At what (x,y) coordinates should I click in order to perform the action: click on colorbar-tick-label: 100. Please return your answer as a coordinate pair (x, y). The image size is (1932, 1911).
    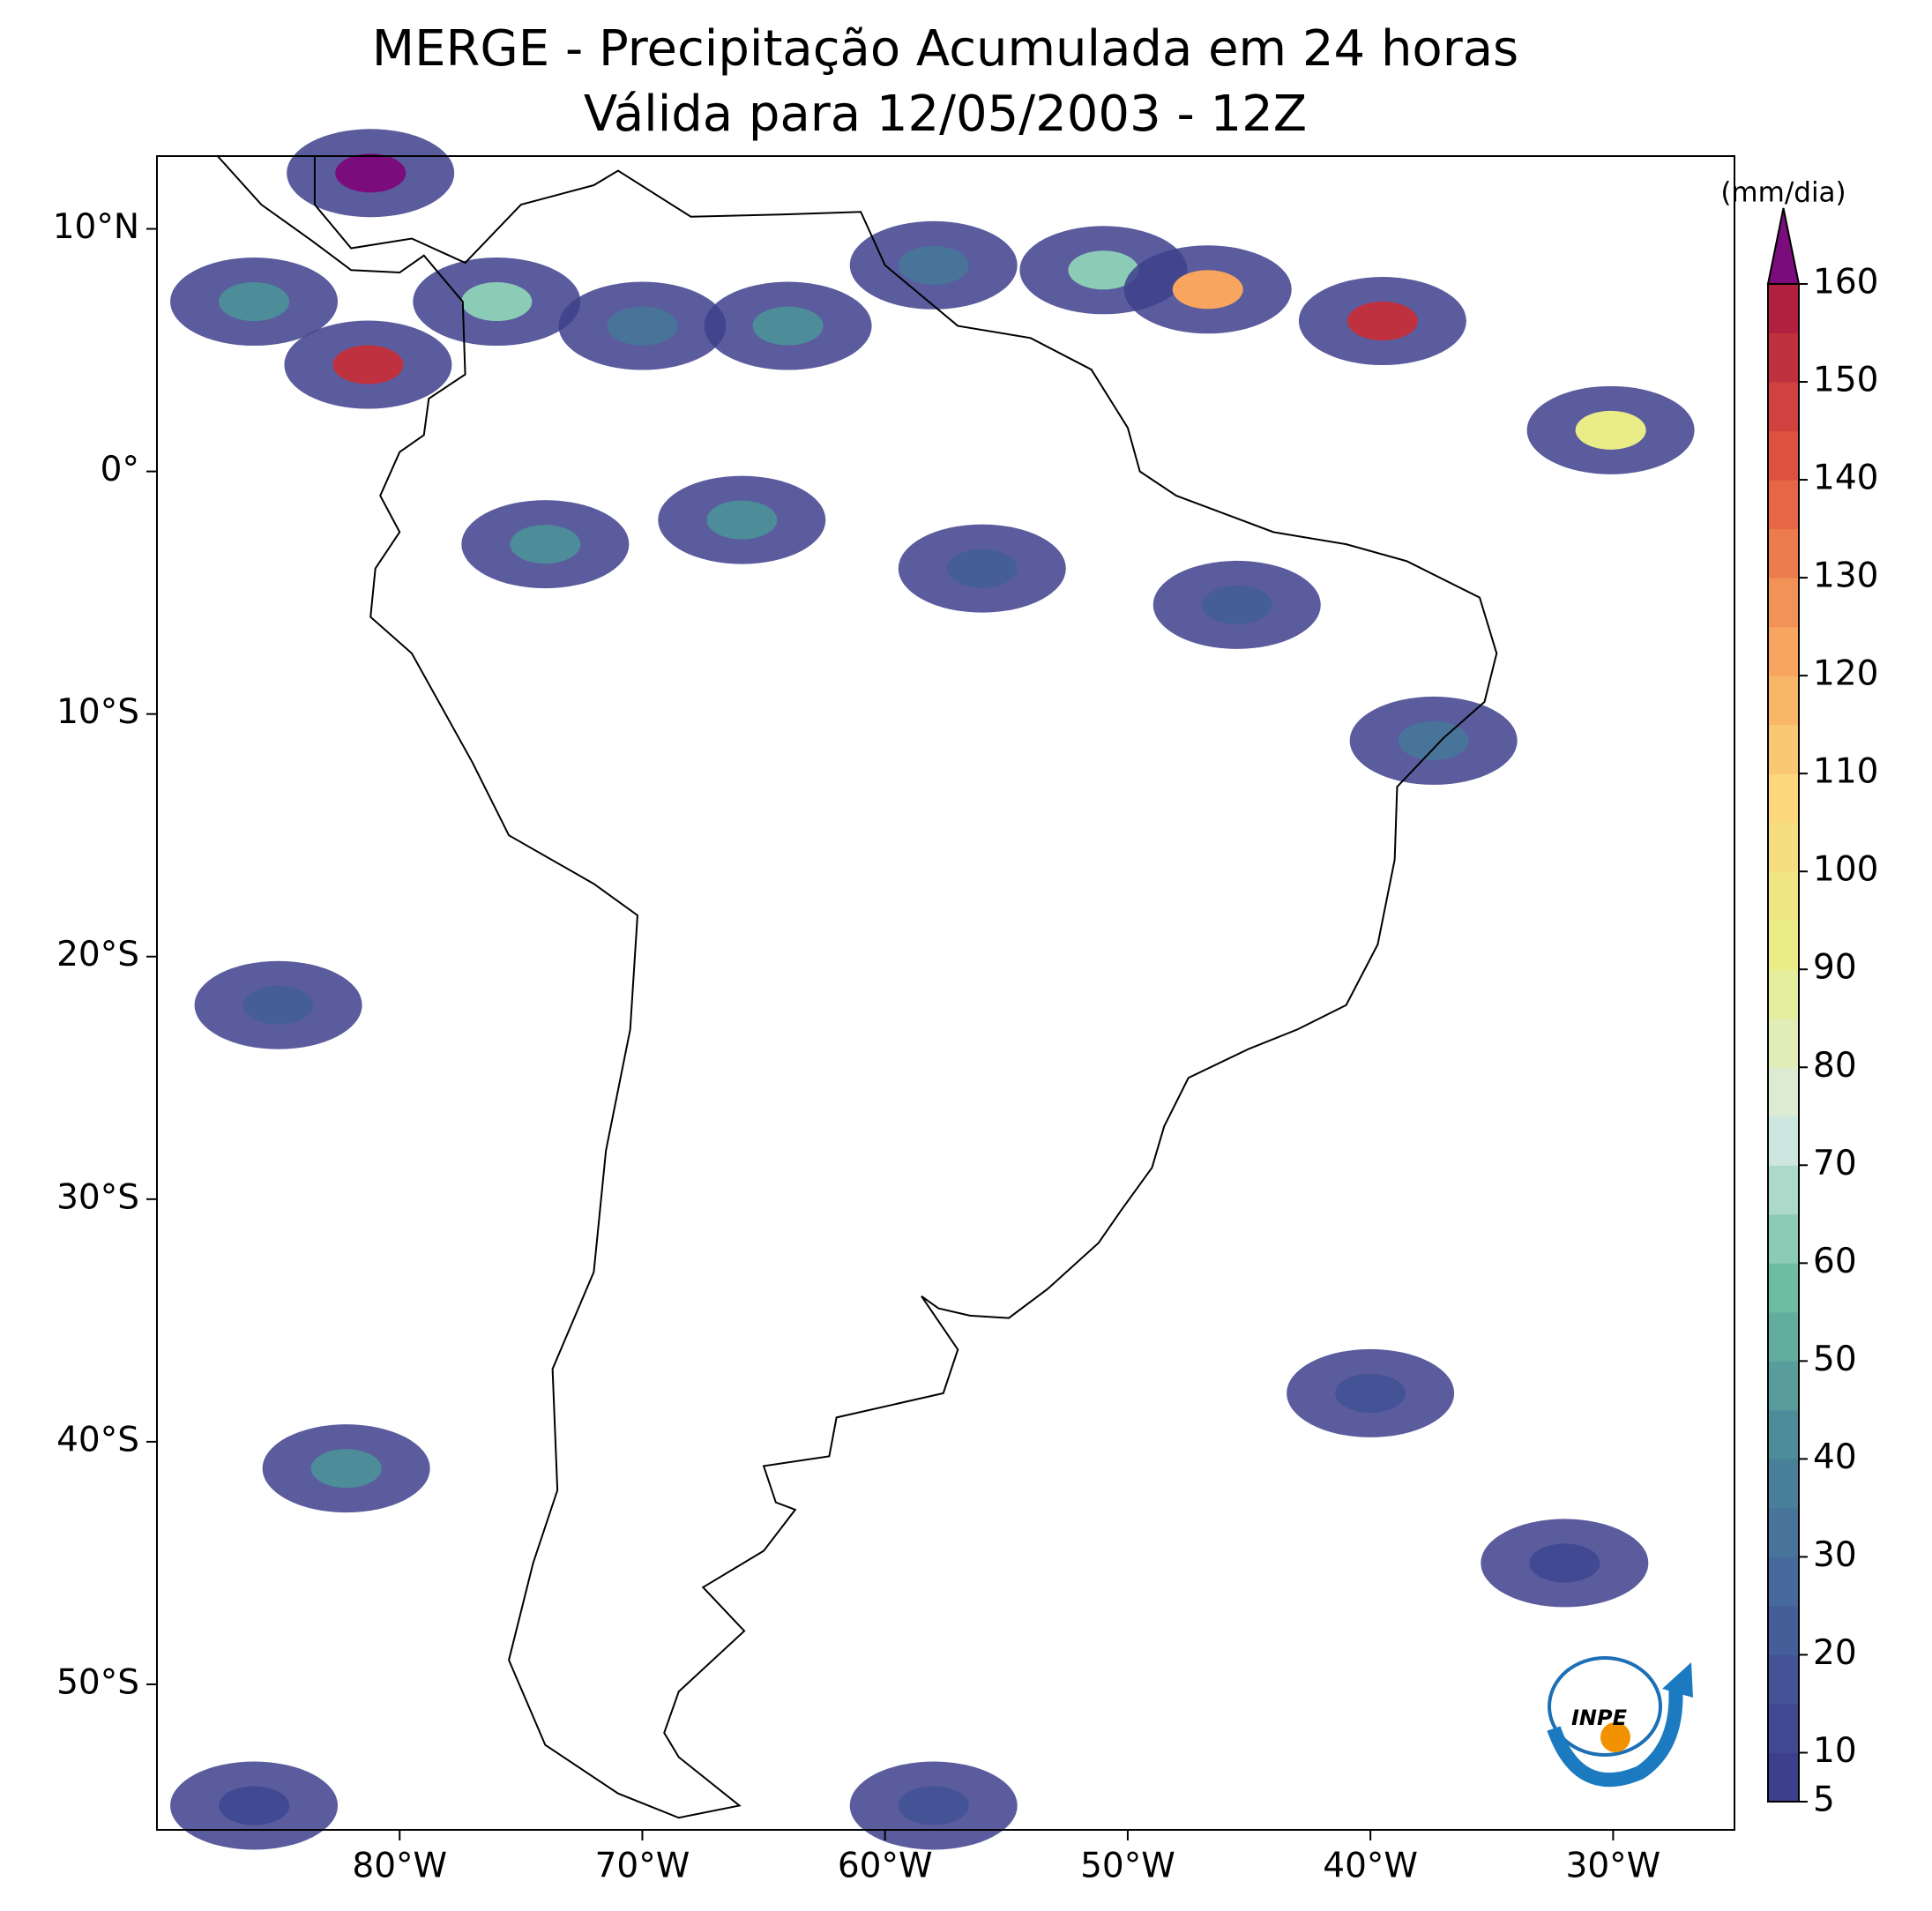
    Looking at the image, I should click on (1845, 870).